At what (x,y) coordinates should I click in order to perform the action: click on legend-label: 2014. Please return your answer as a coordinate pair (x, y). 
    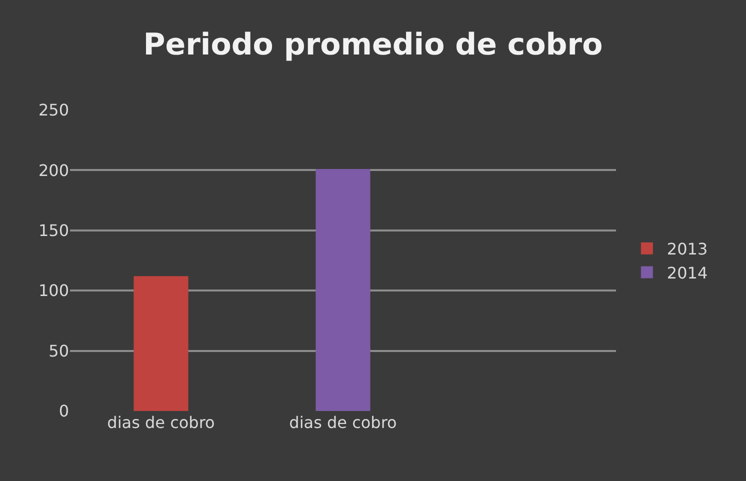
    Looking at the image, I should click on (687, 272).